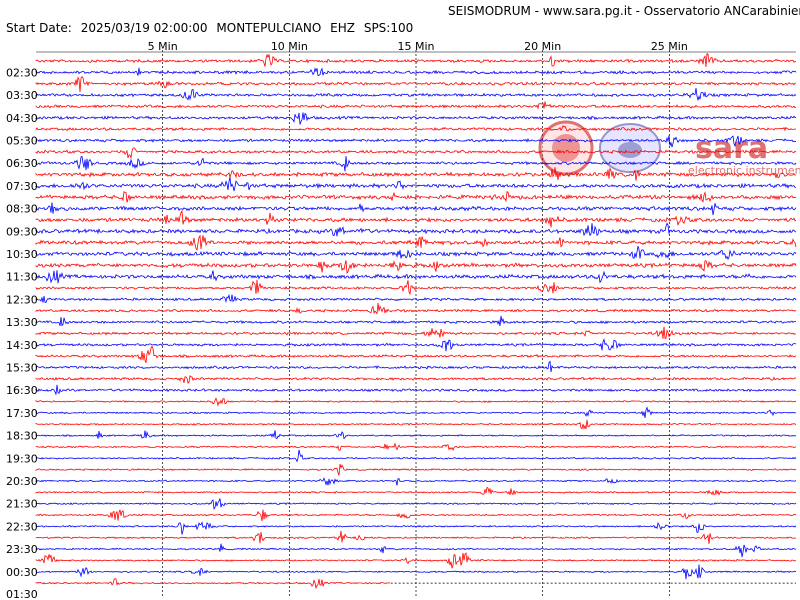 This screenshot has width=800, height=600. I want to click on x-tick-label: 25 Min, so click(669, 46).